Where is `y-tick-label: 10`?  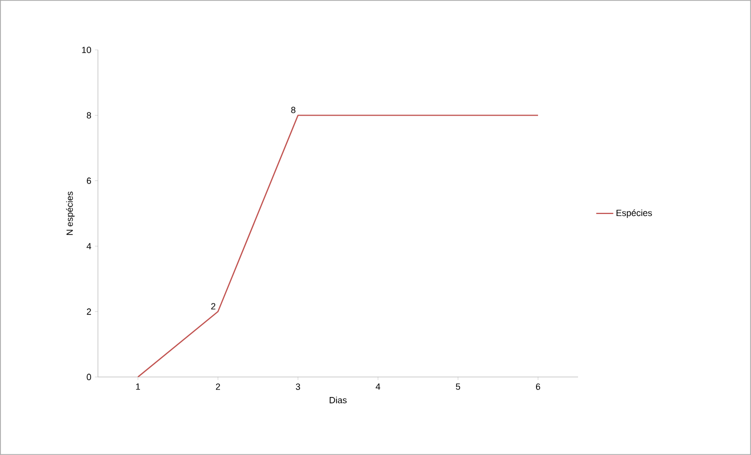
y-tick-label: 10 is located at coordinates (87, 50).